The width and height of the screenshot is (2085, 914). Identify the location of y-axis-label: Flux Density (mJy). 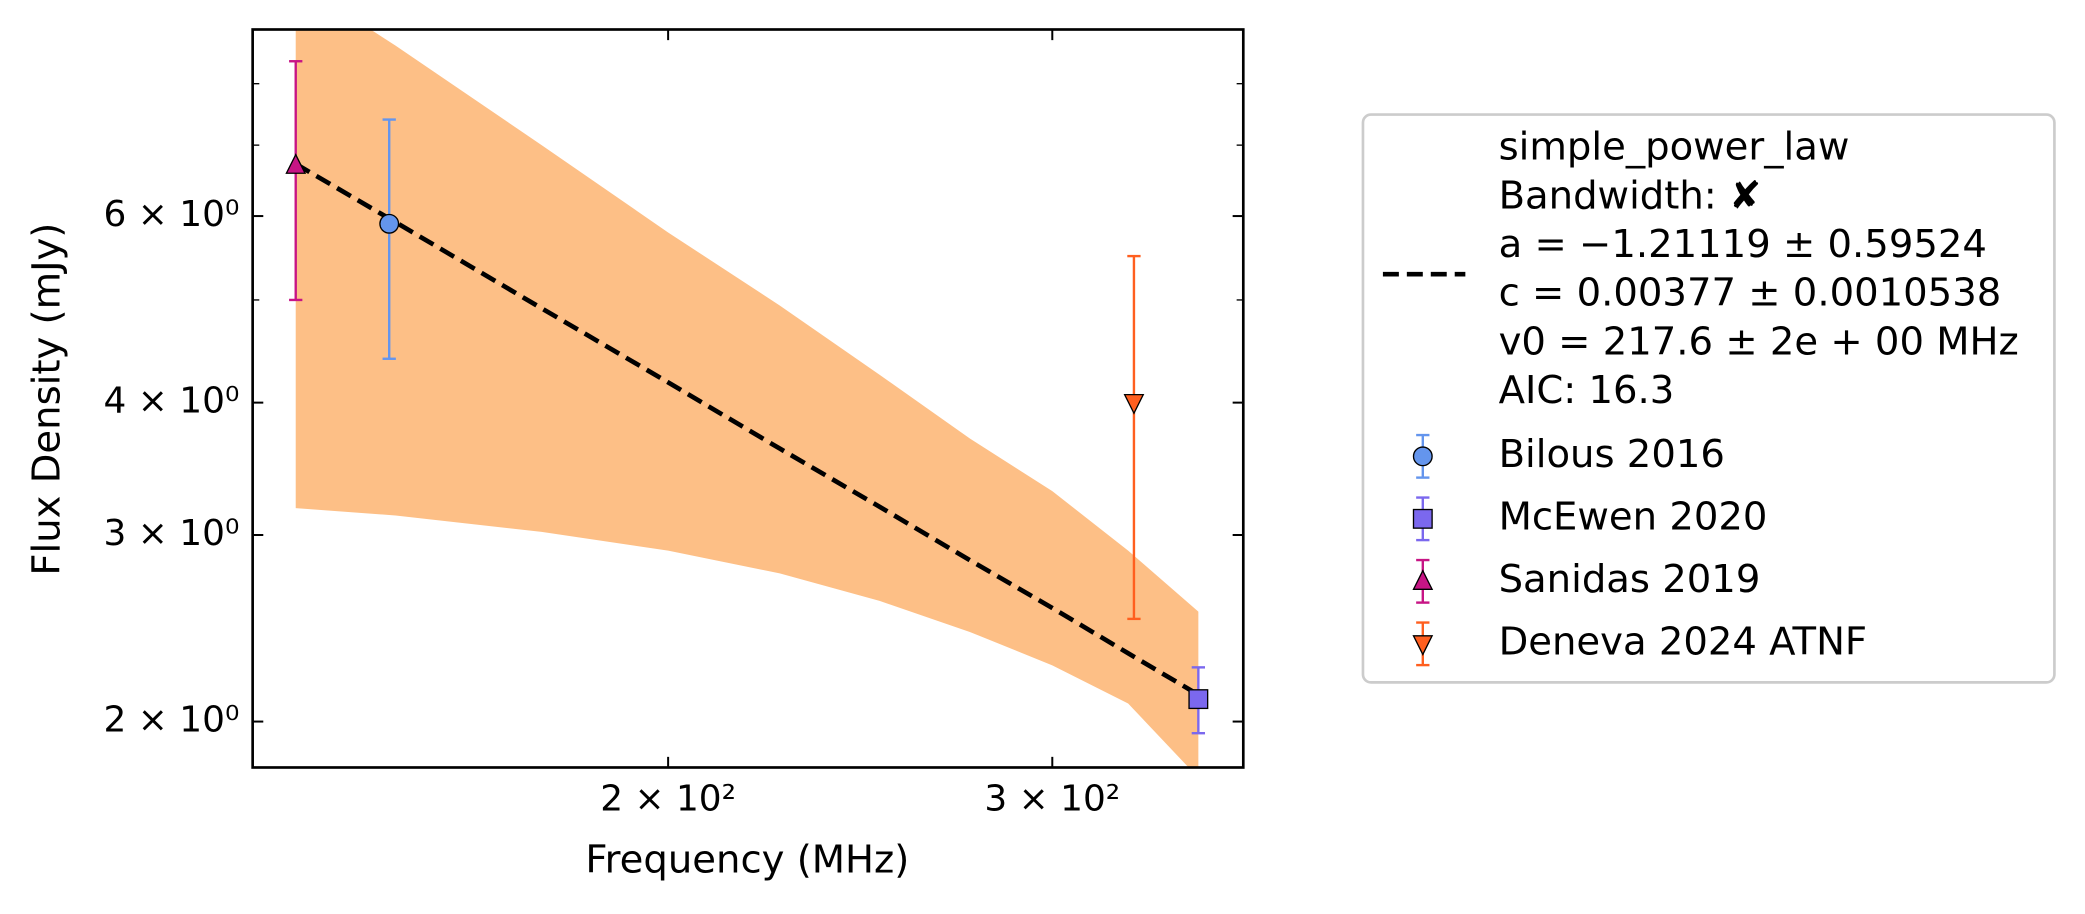
(47, 399).